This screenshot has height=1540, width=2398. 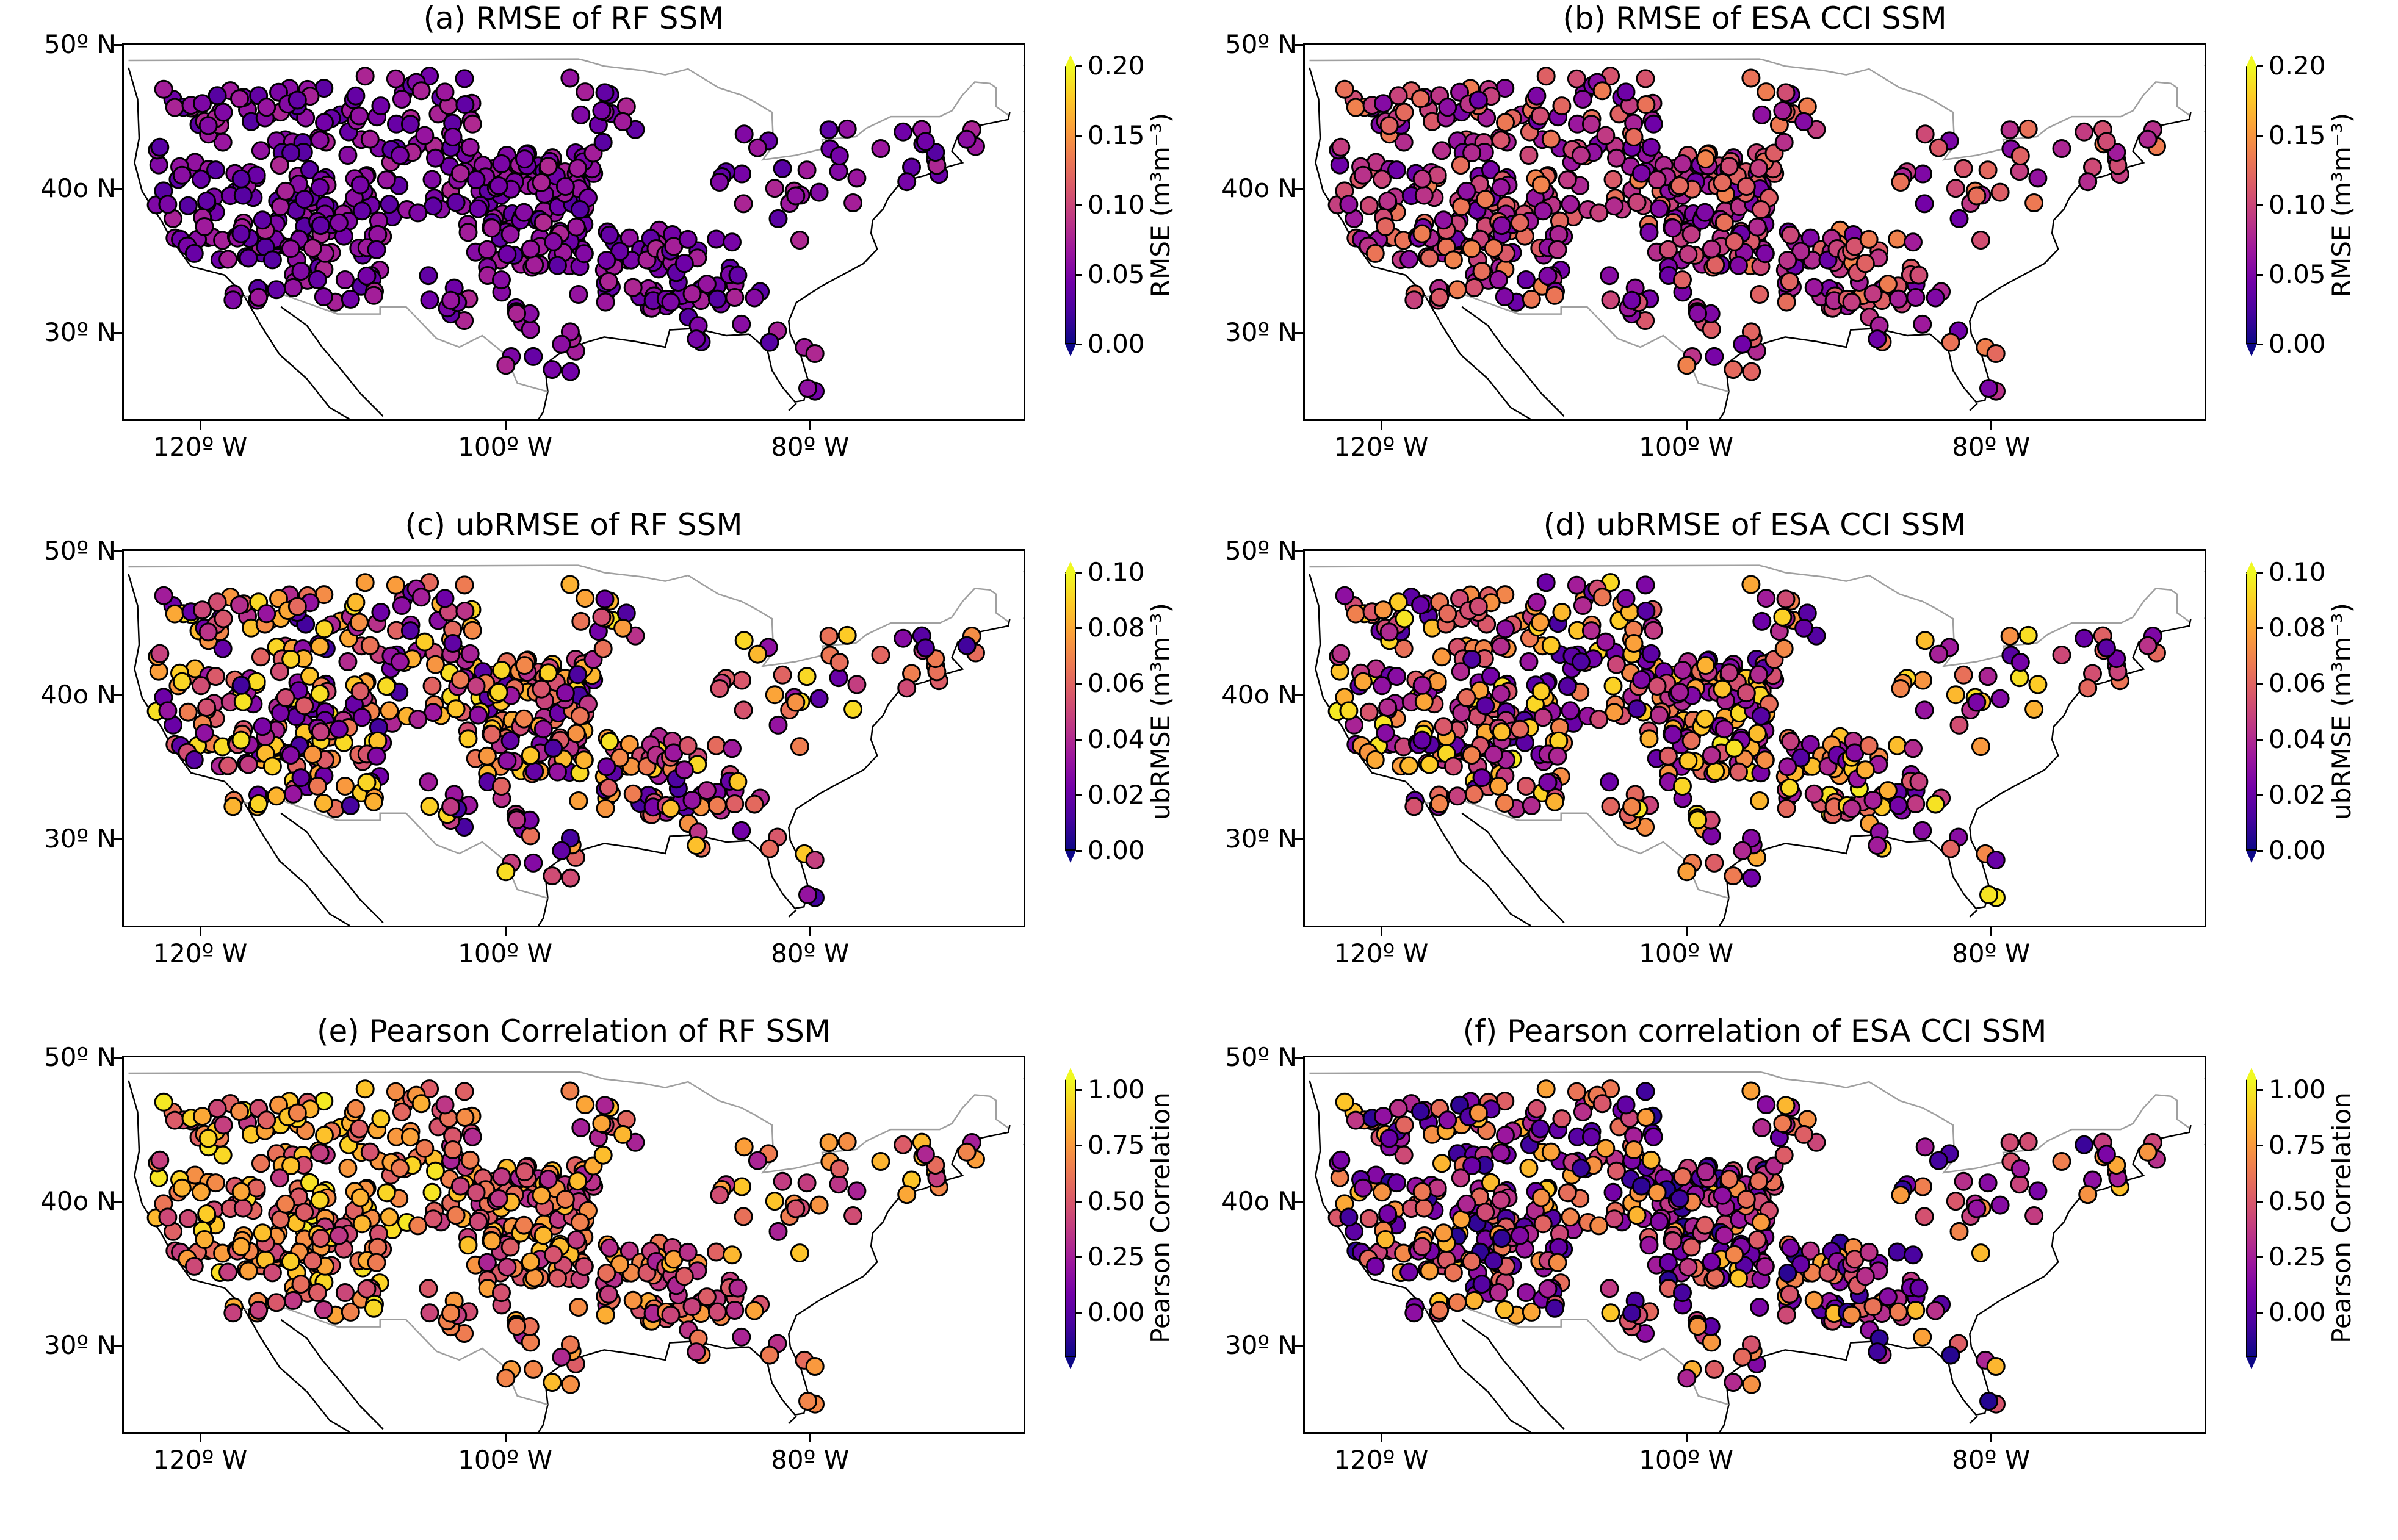 I want to click on colorbar, so click(x=2252, y=1218).